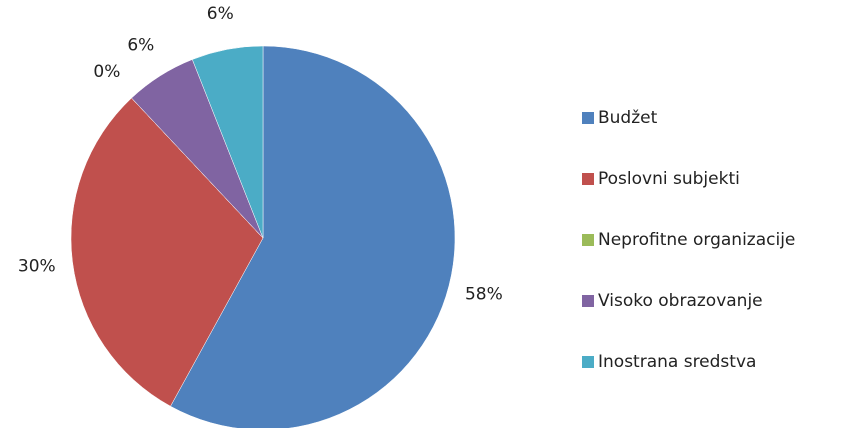 The image size is (865, 428). I want to click on data-label: 58%, so click(484, 295).